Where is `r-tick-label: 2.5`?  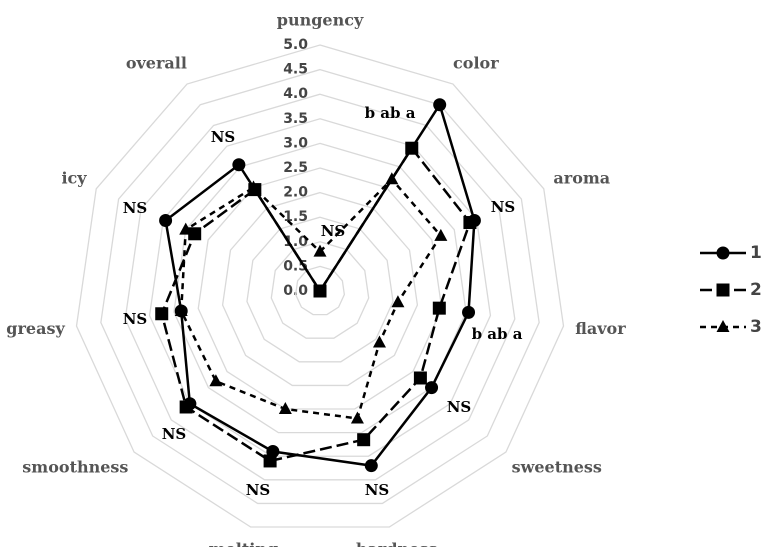
r-tick-label: 2.5 is located at coordinates (295, 168).